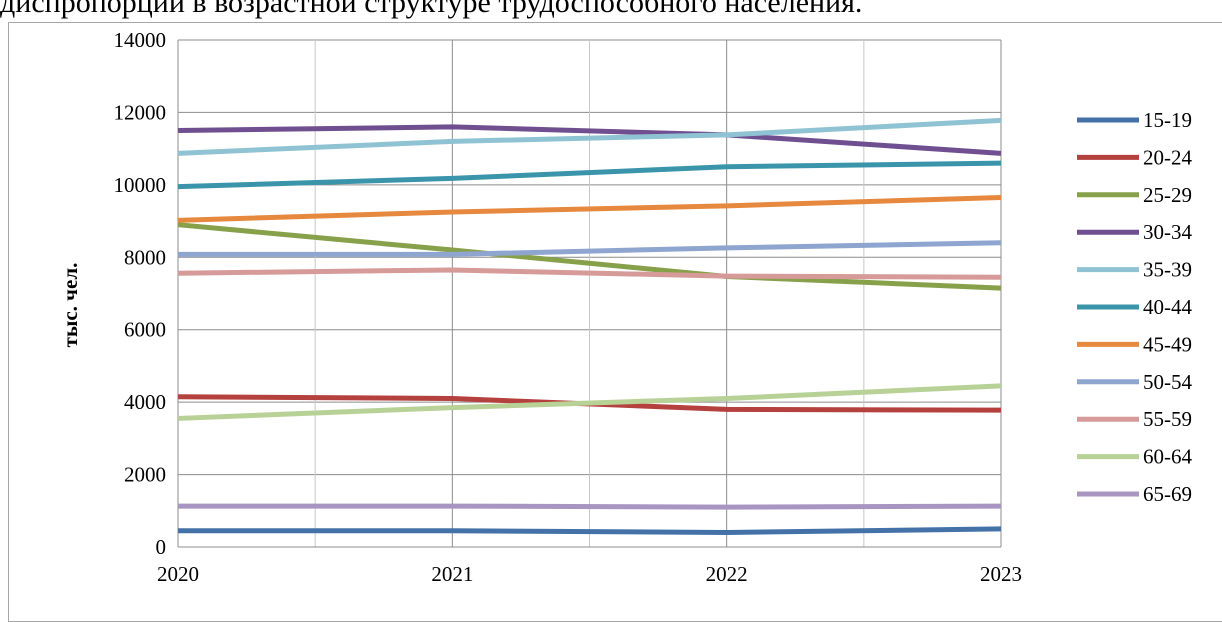  What do you see at coordinates (1167, 382) in the screenshot?
I see `legend-label-50-54: 50-54` at bounding box center [1167, 382].